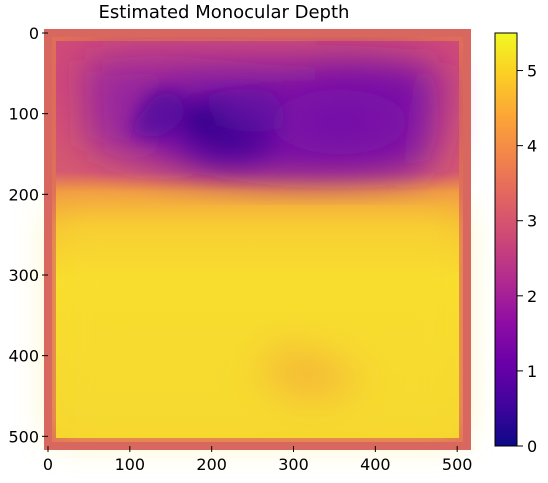  Describe the element at coordinates (506, 239) in the screenshot. I see `colorbar-gradient` at that location.